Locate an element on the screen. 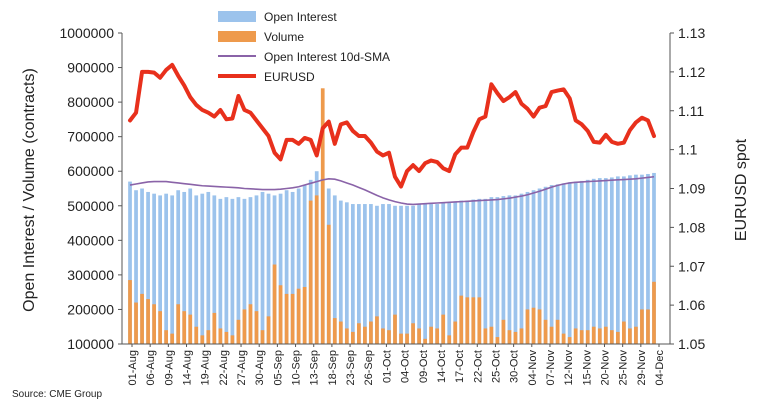 The height and width of the screenshot is (413, 760). x-tick-label: 26-Sep is located at coordinates (369, 367).